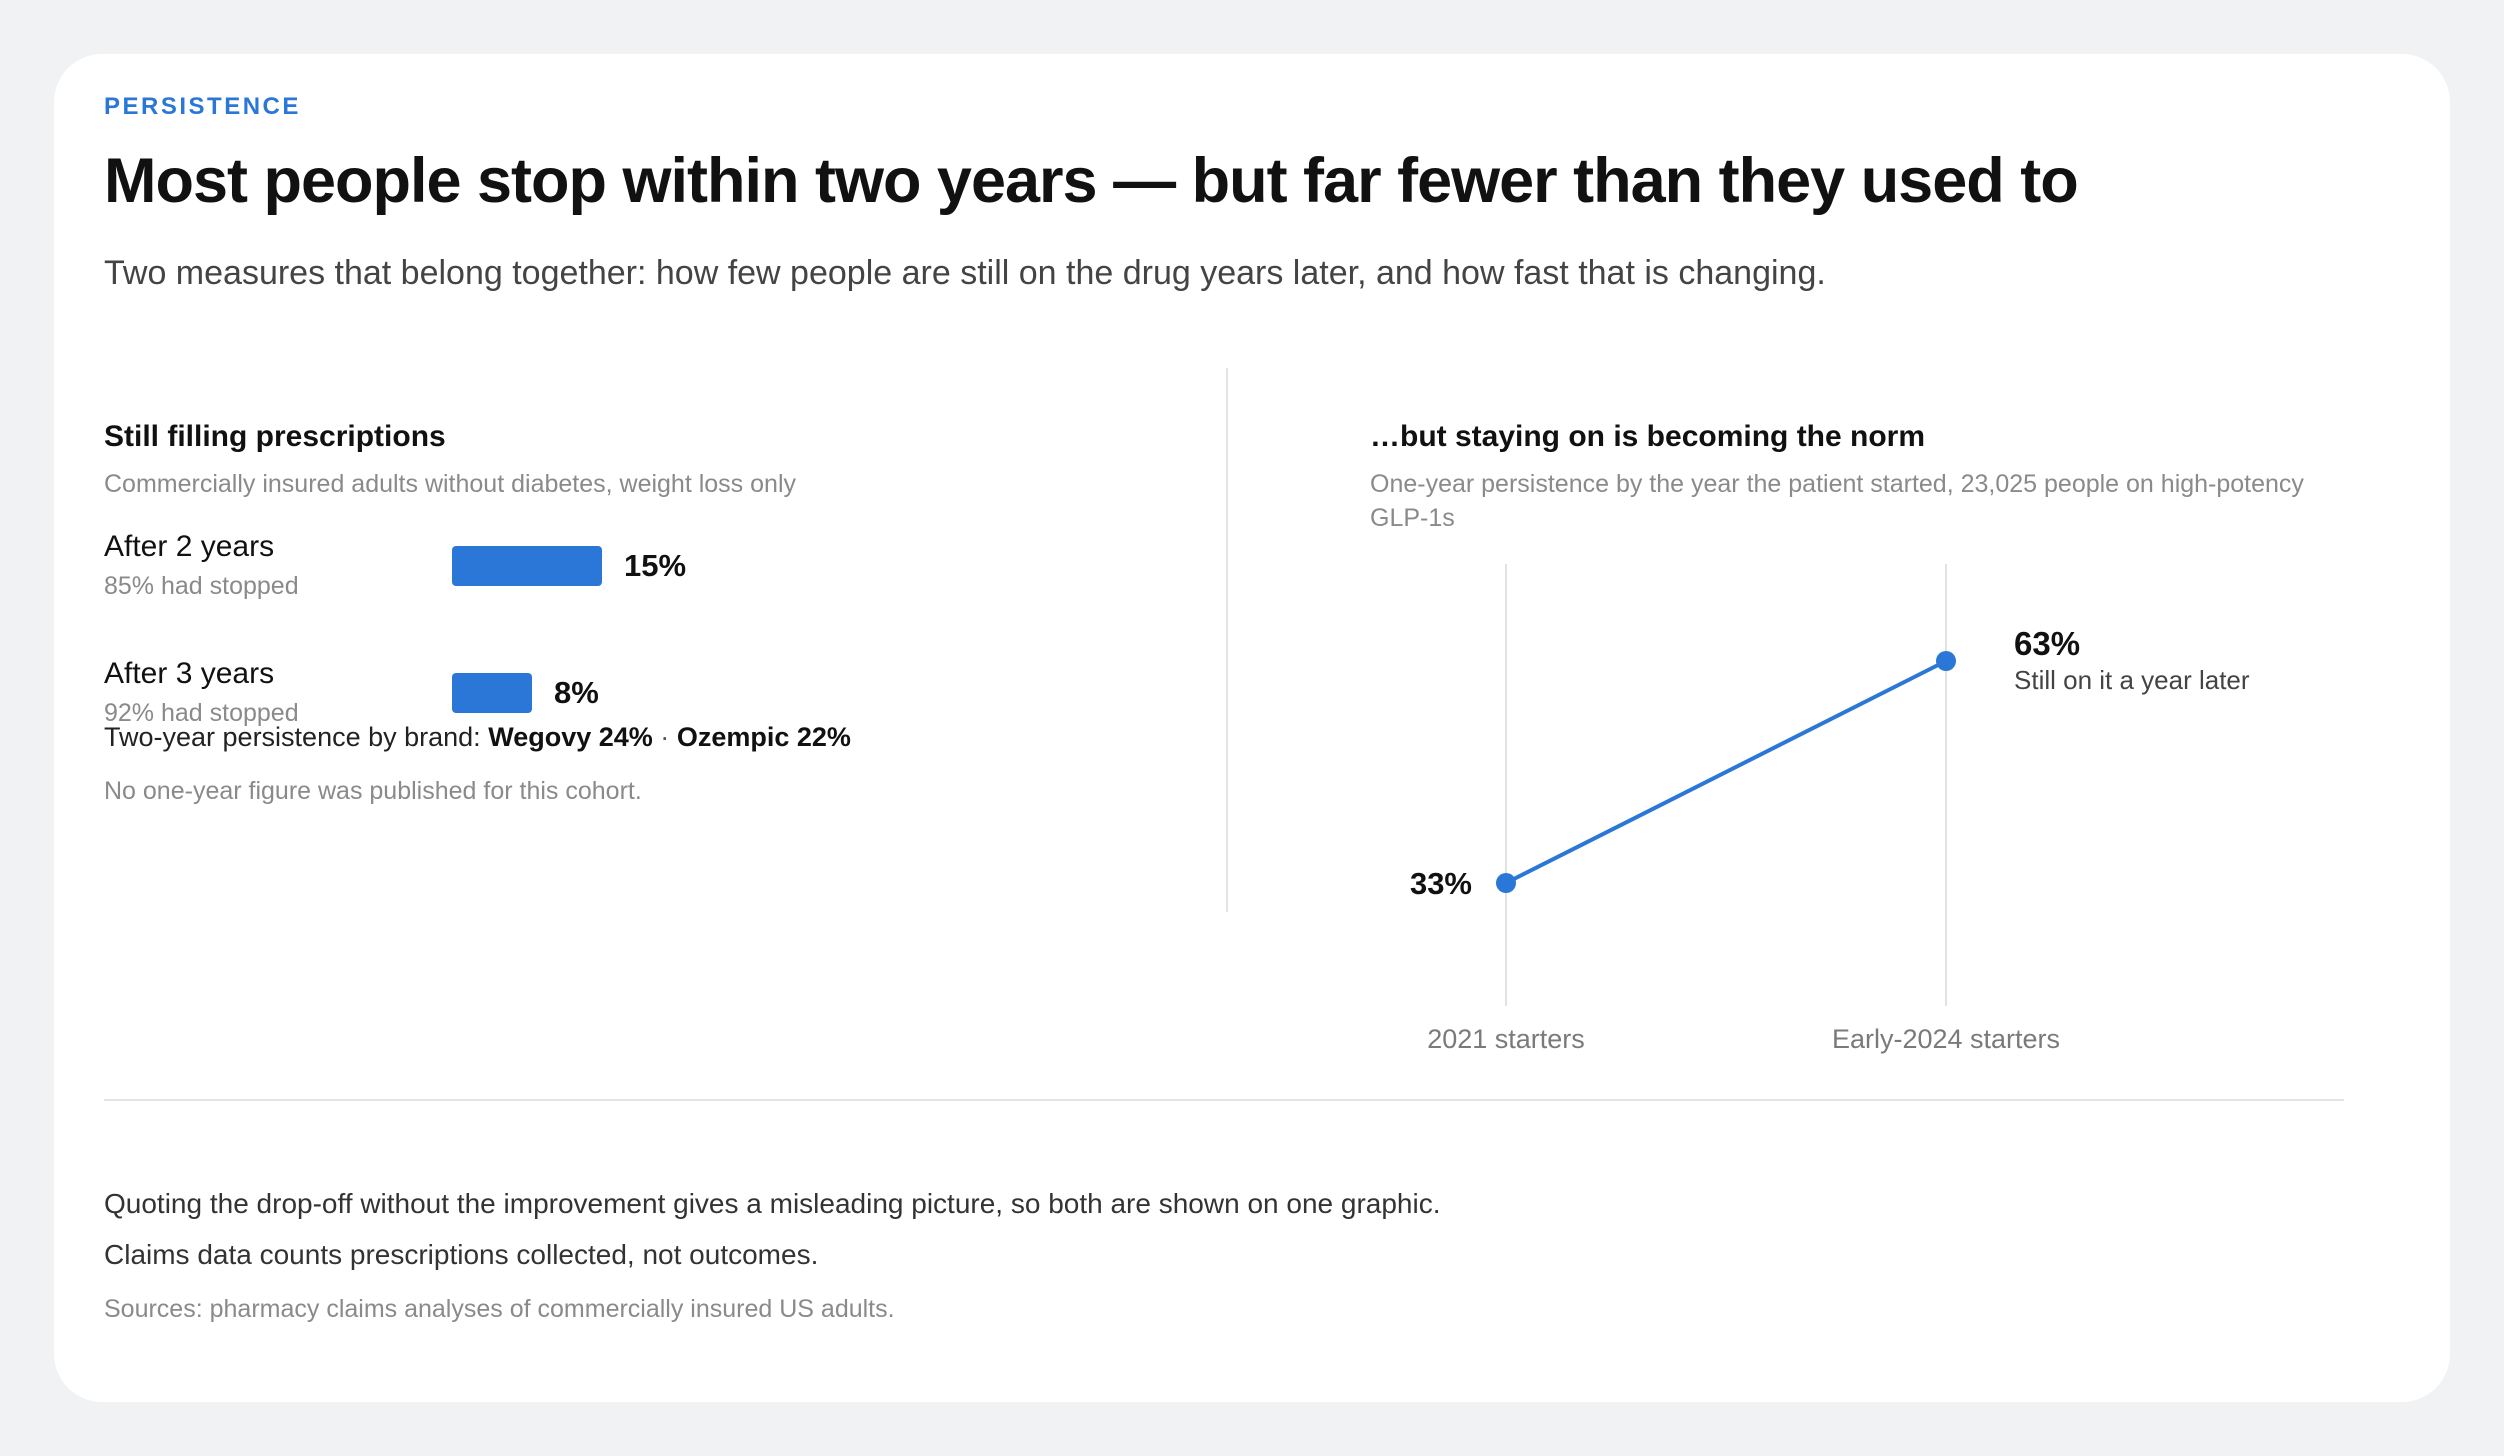 The height and width of the screenshot is (1456, 2504). I want to click on data-label-end: 63%, so click(2047, 643).